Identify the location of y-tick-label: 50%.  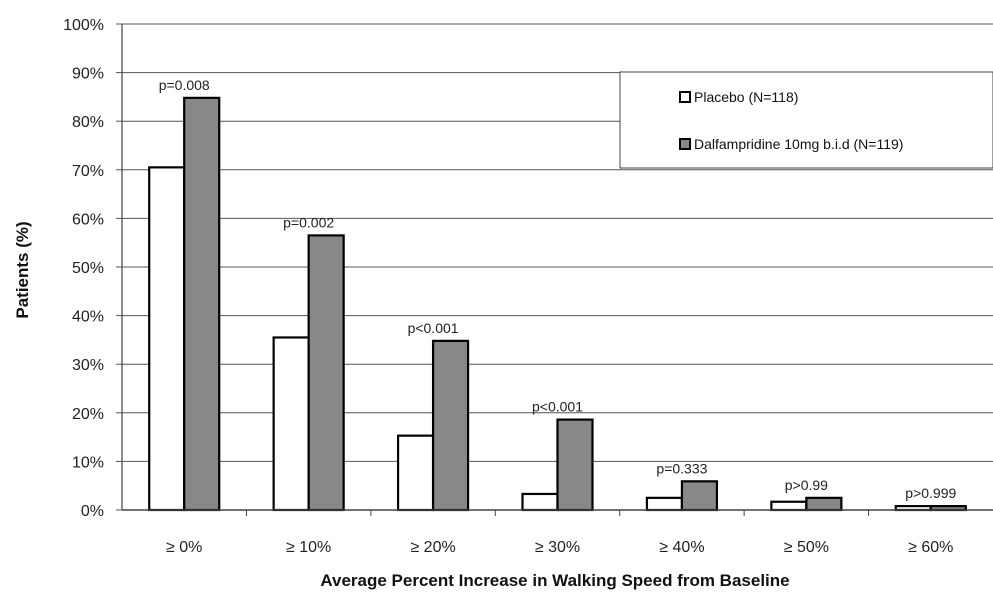
(88, 268).